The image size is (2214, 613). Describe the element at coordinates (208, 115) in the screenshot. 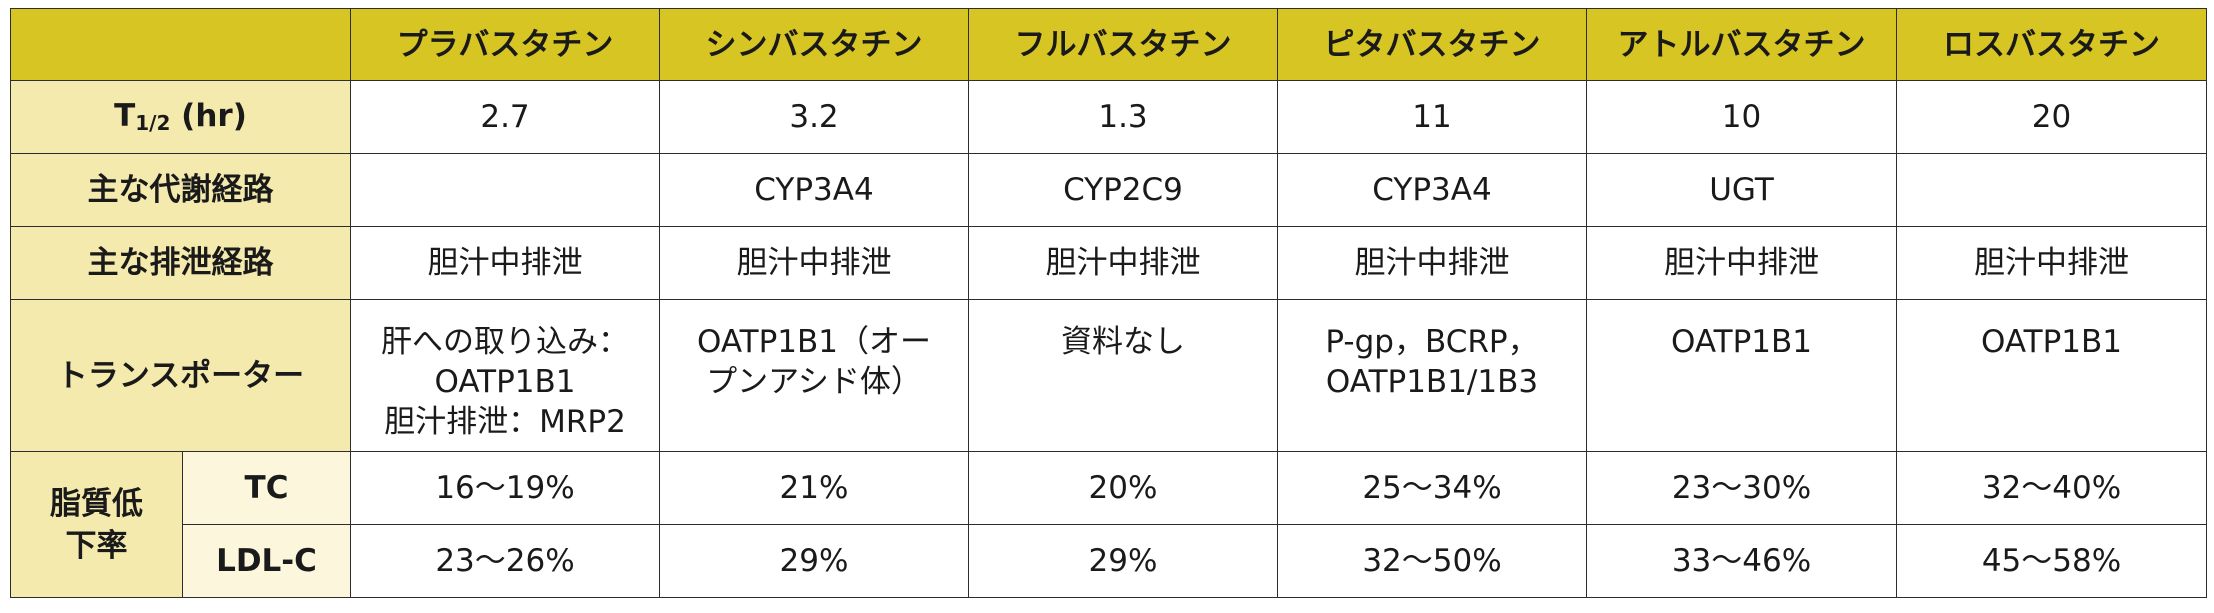

I see `half-life-label-unit: (hr)` at that location.